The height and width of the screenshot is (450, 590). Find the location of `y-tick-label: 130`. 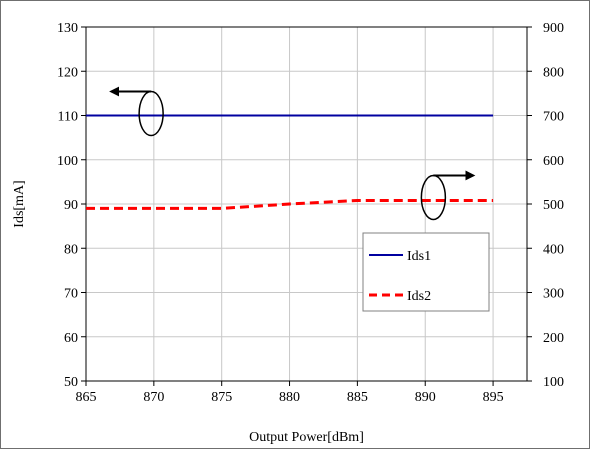

y-tick-label: 130 is located at coordinates (67, 28).